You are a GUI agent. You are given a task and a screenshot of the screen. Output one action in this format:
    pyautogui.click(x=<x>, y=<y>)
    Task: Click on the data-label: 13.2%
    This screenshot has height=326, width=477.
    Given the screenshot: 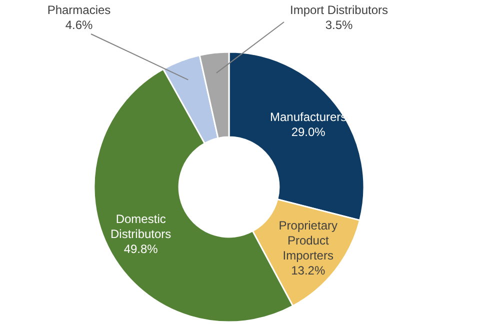 What is the action you would take?
    pyautogui.click(x=308, y=271)
    